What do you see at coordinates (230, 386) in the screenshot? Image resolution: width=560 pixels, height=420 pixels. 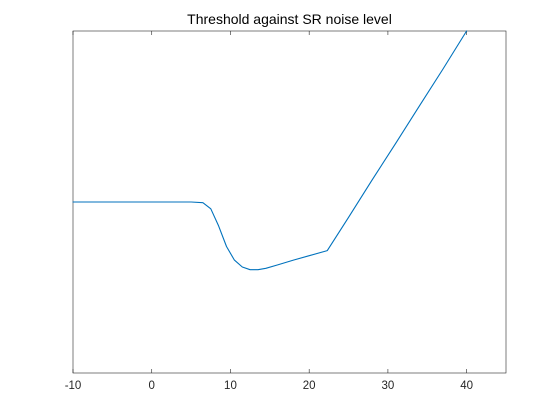 I see `x-tick-label: 10` at bounding box center [230, 386].